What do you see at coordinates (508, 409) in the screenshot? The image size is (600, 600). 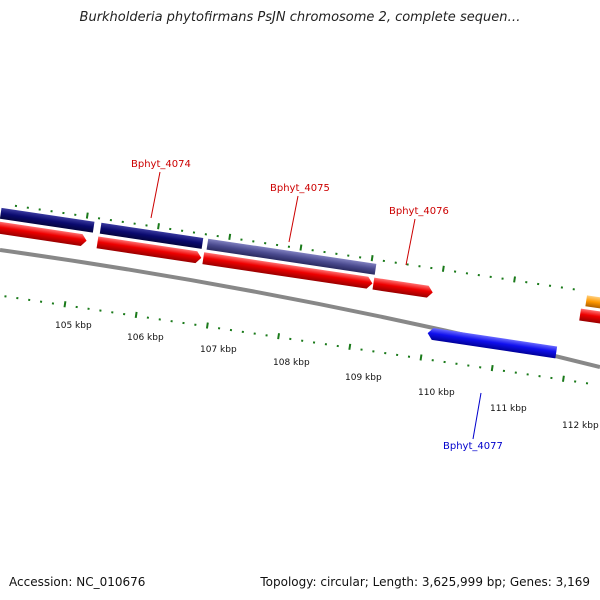 I see `scale-label-111: 111 kbp` at bounding box center [508, 409].